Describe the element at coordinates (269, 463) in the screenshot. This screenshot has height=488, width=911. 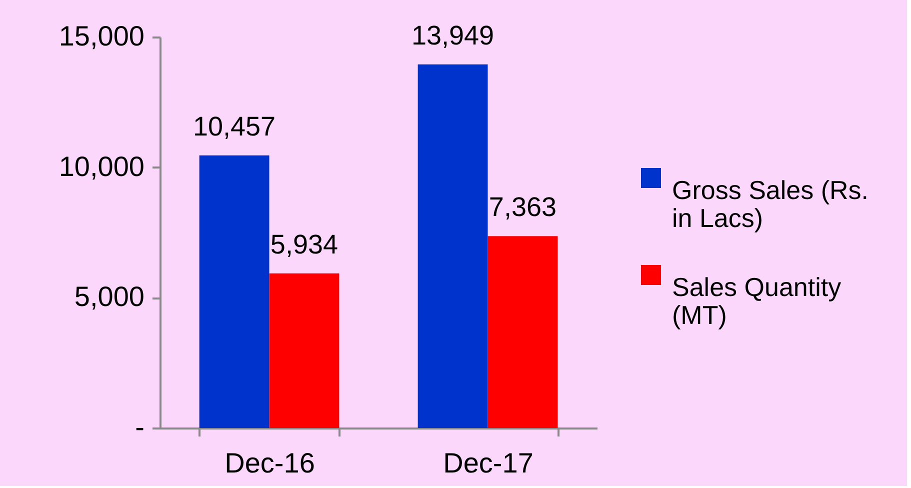
I see `x-tick-label: Dec-16` at that location.